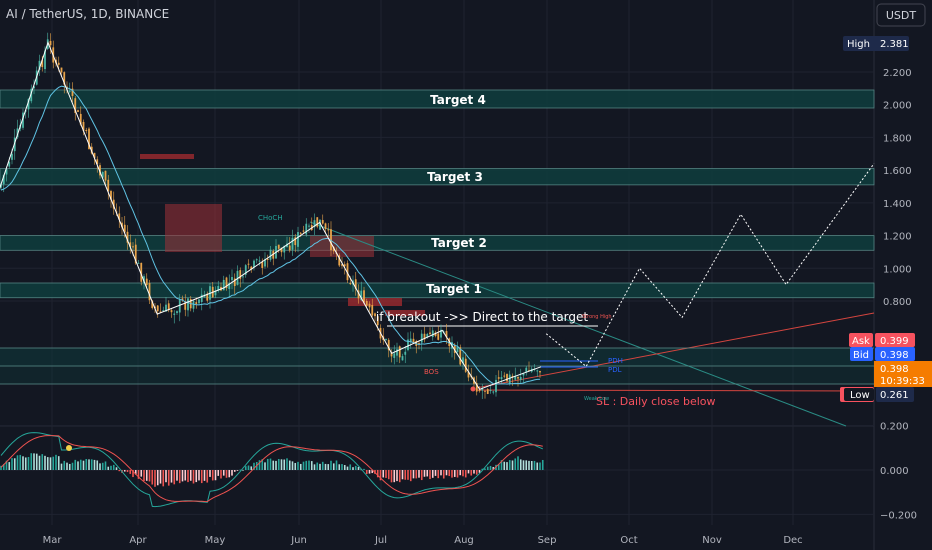 This screenshot has width=932, height=550. I want to click on signal-line, so click(271, 469).